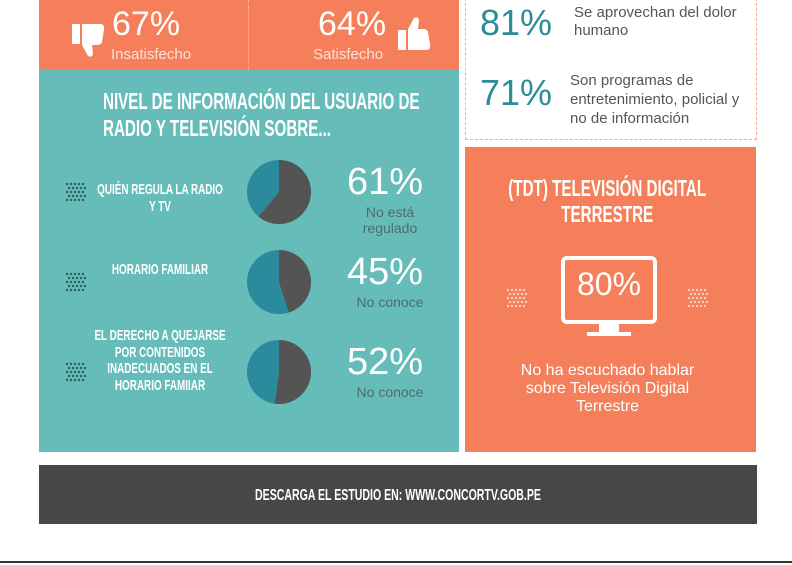  I want to click on item-label: HORARIO FAMILIAR, so click(160, 269).